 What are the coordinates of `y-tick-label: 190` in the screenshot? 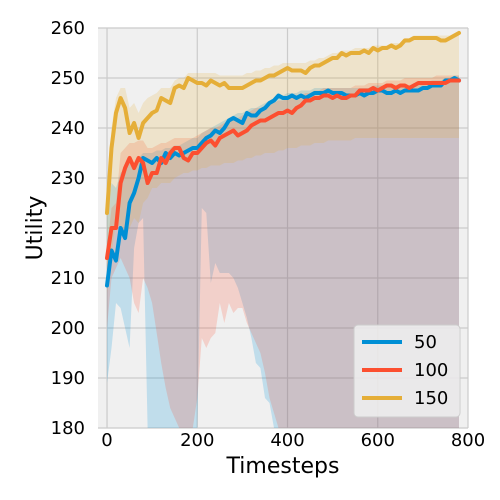 It's located at (68, 378).